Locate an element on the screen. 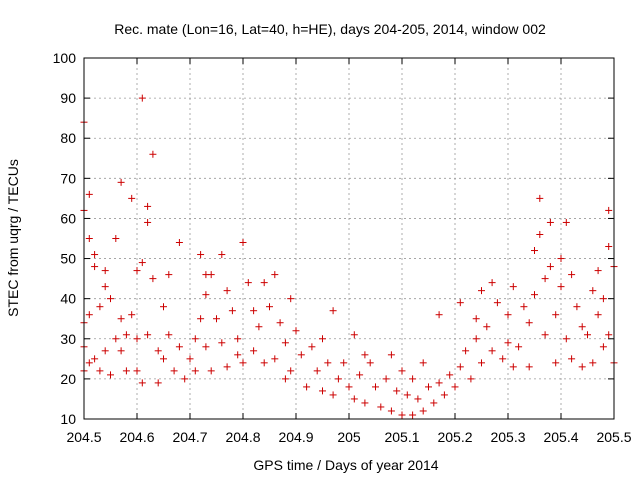 This screenshot has width=640, height=480. x-tick-label: 204.8 is located at coordinates (242, 437).